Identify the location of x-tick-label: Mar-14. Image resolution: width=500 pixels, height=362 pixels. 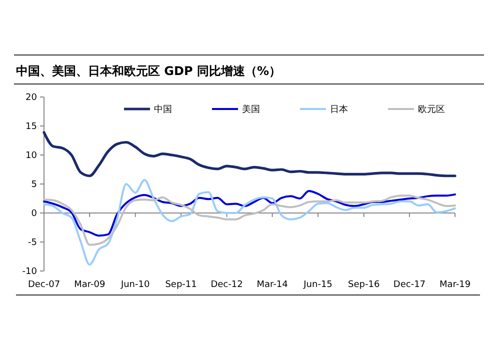
(272, 285).